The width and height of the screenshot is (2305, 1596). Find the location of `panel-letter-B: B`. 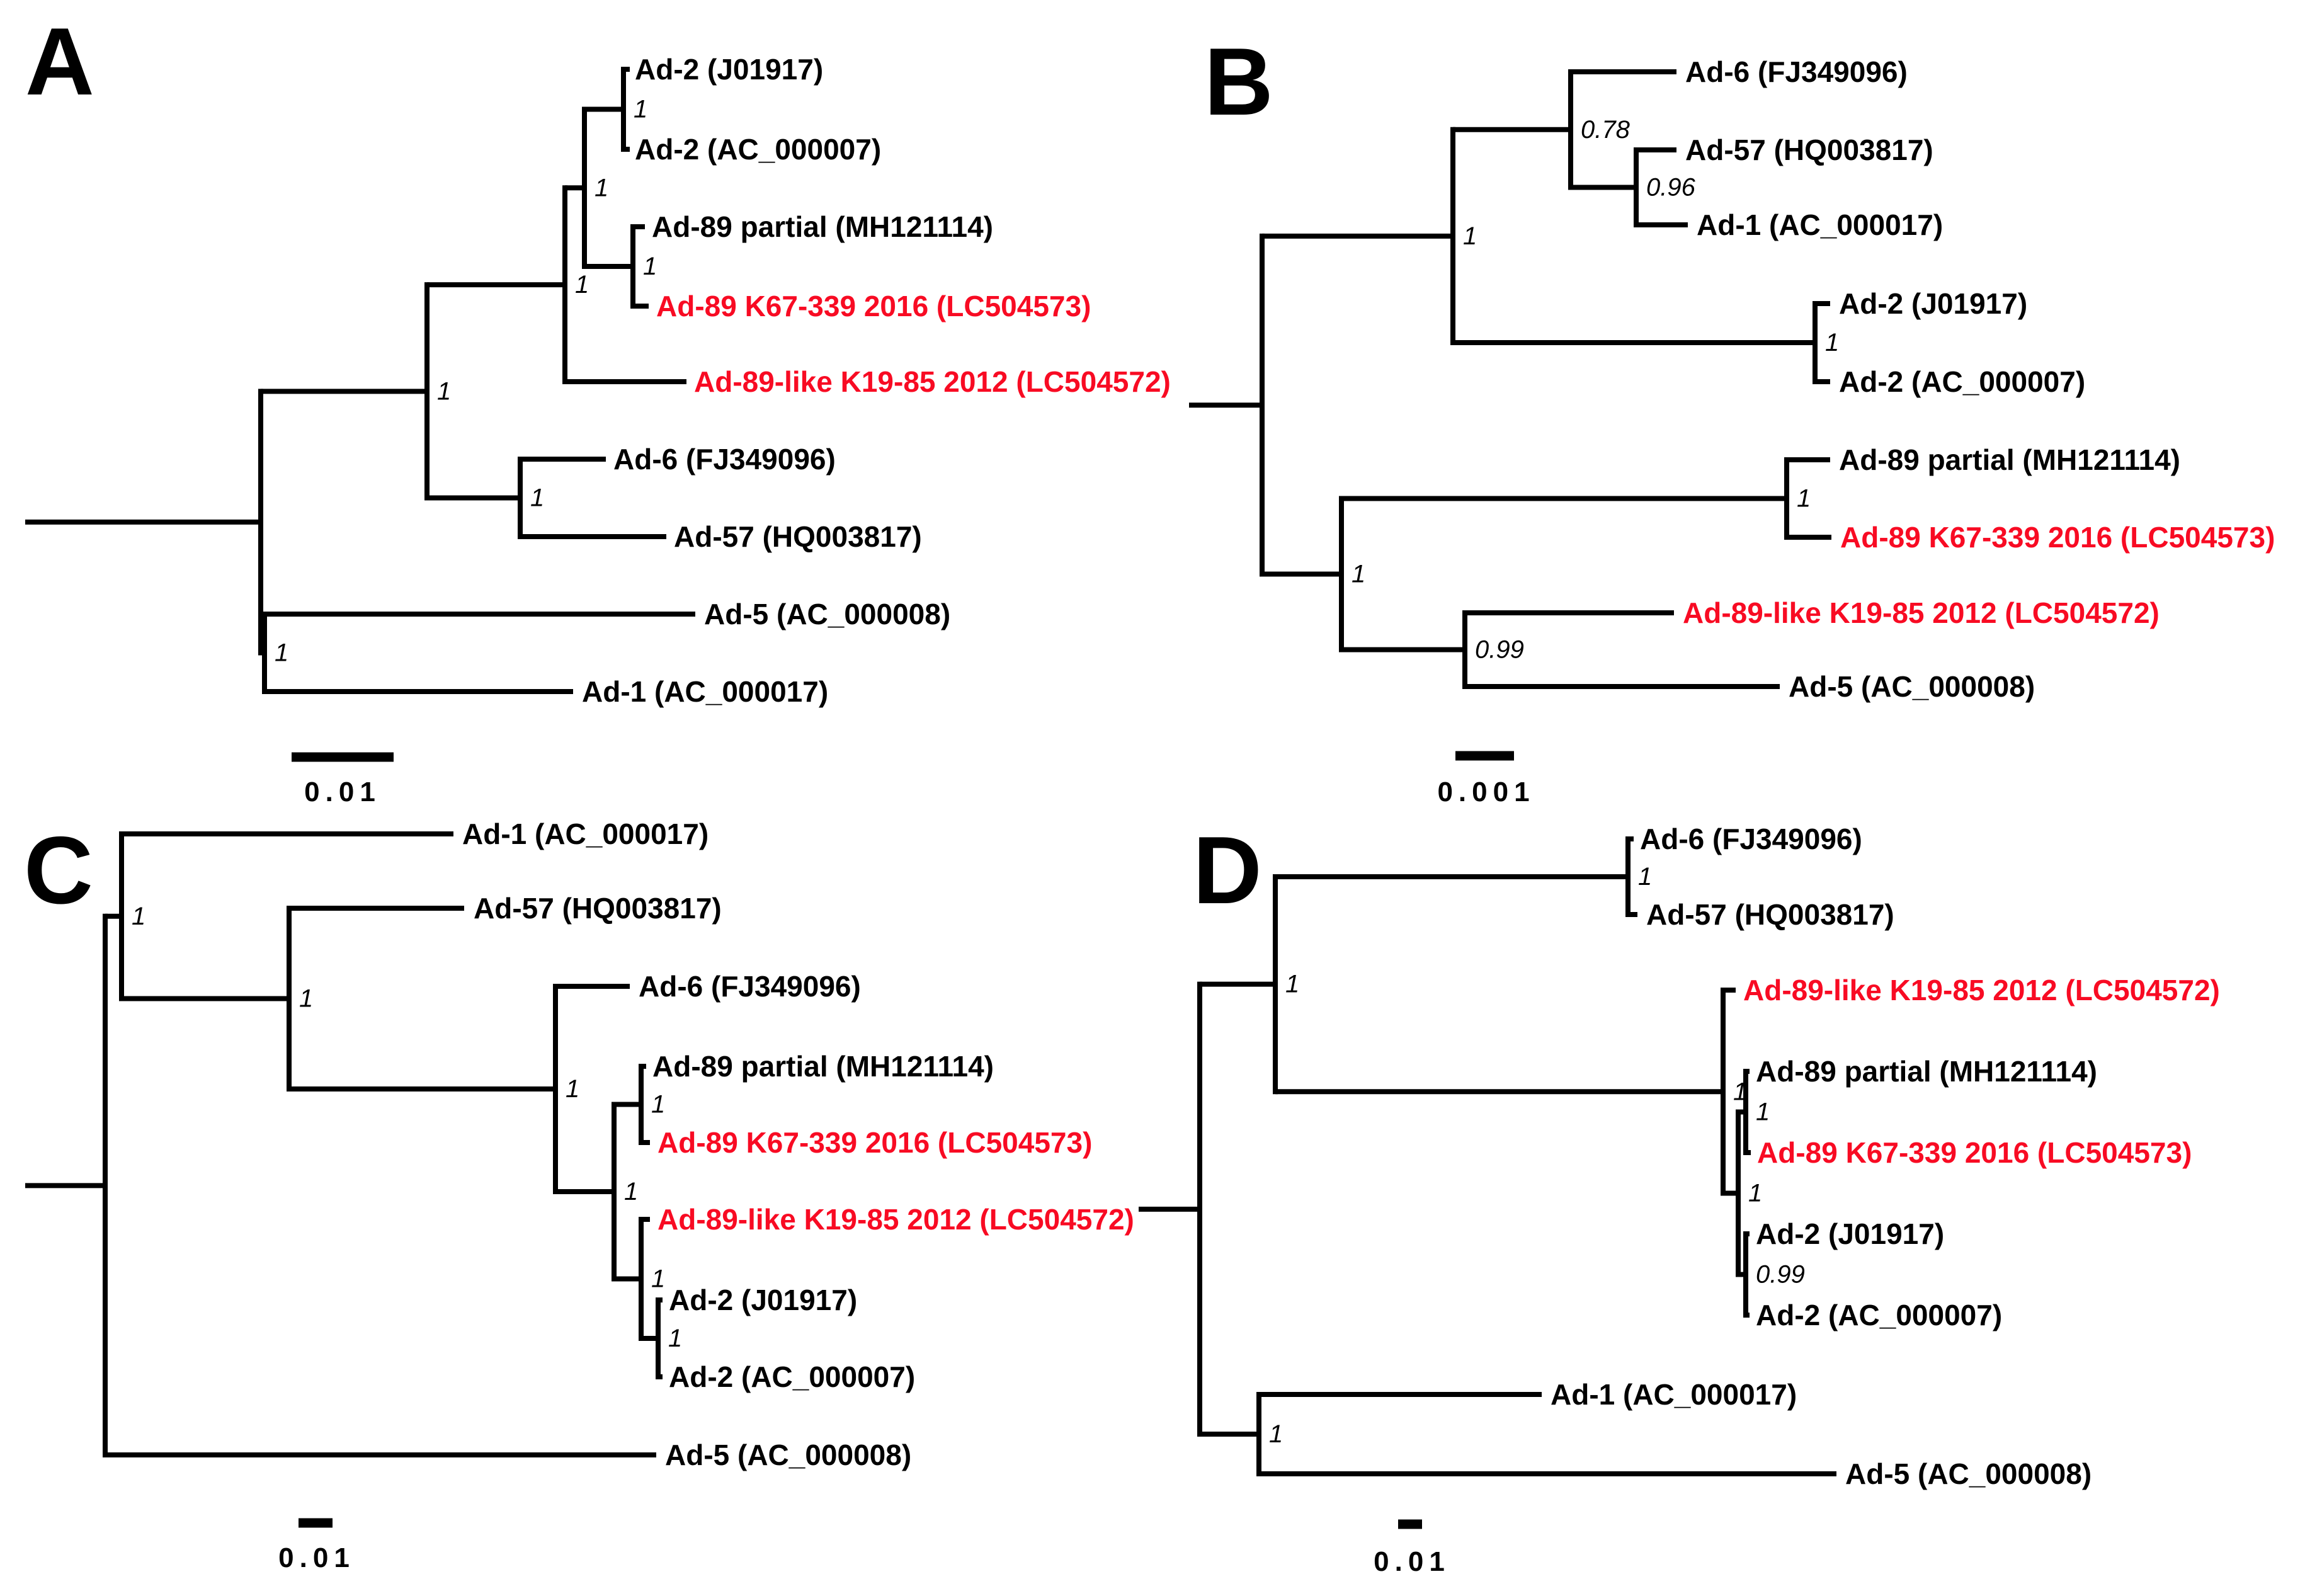

panel-letter-B: B is located at coordinates (1238, 81).